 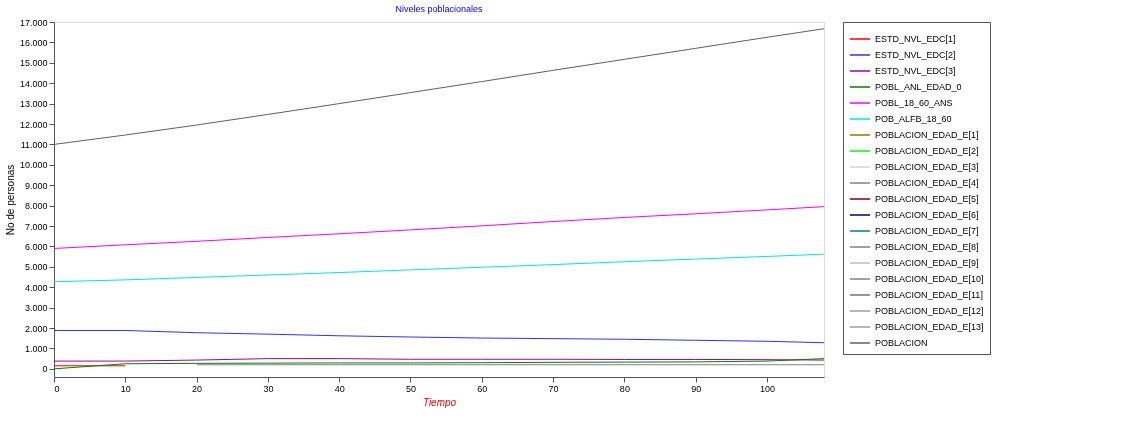 I want to click on y-tick-label: 16.000, so click(x=33, y=42).